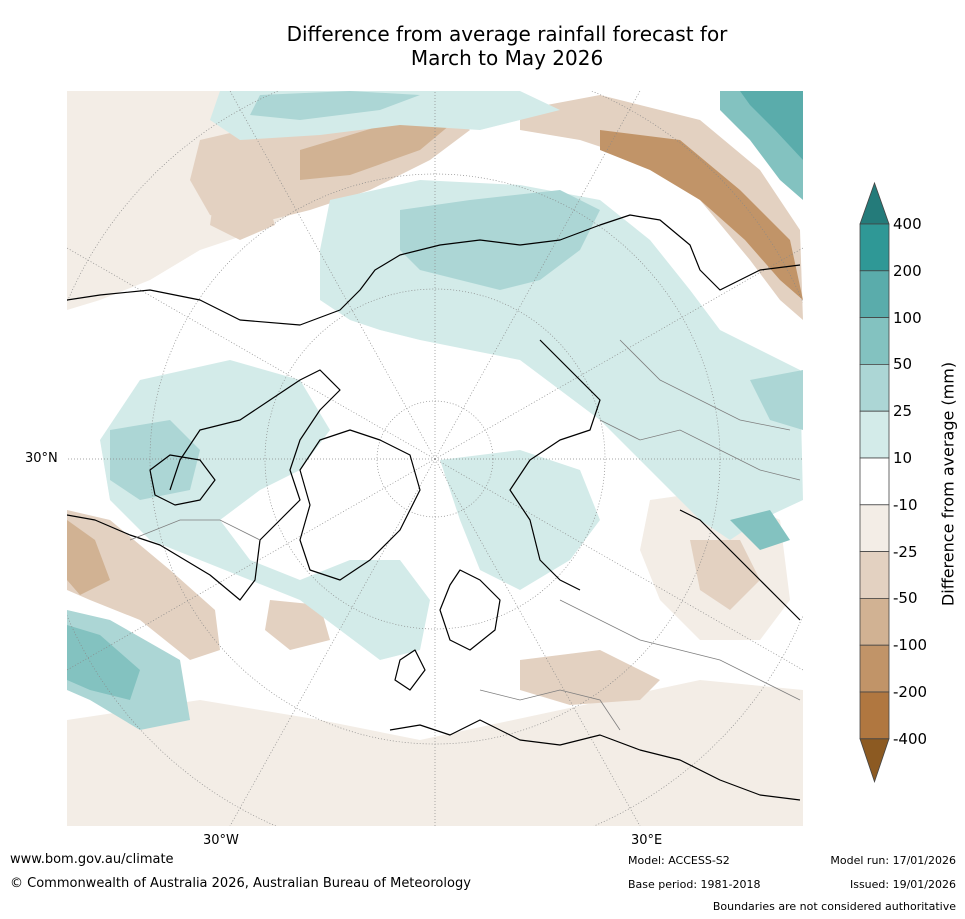 Image resolution: width=965 pixels, height=919 pixels. Describe the element at coordinates (771, 125) in the screenshot. I see `wet-band-ne-corner-core` at that location.